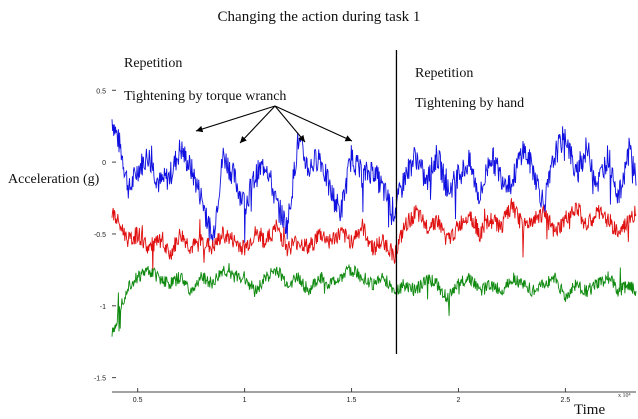 This screenshot has height=419, width=638. What do you see at coordinates (103, 307) in the screenshot?
I see `y-tick-label: -1` at bounding box center [103, 307].